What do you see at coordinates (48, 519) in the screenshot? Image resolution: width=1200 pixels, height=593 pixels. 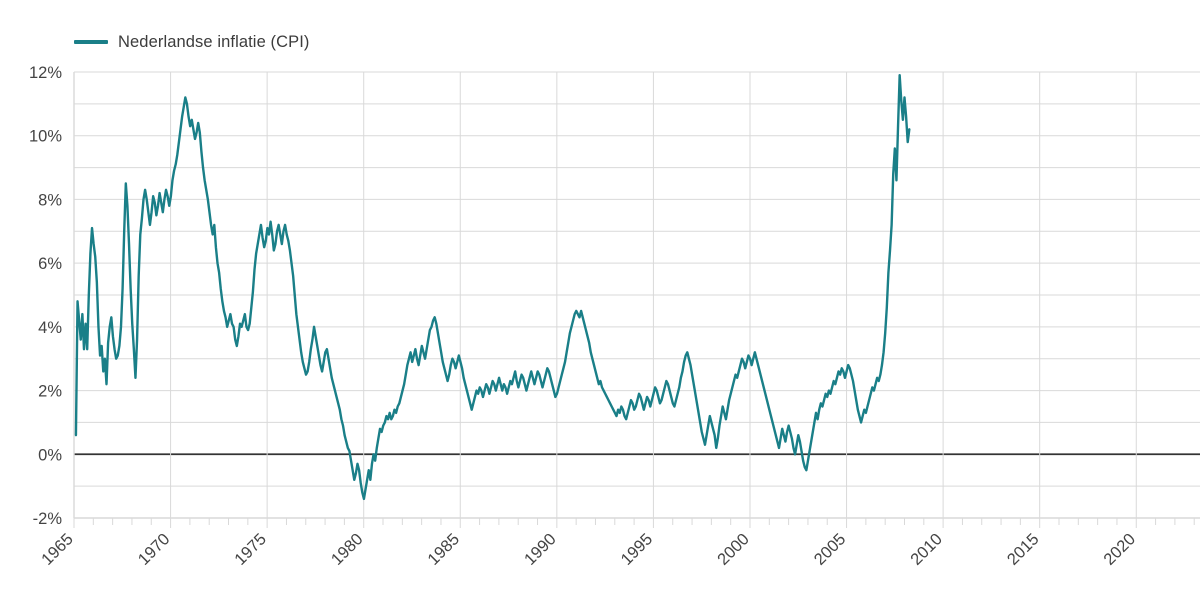 I see `y-axis-tick-label: -2%` at bounding box center [48, 519].